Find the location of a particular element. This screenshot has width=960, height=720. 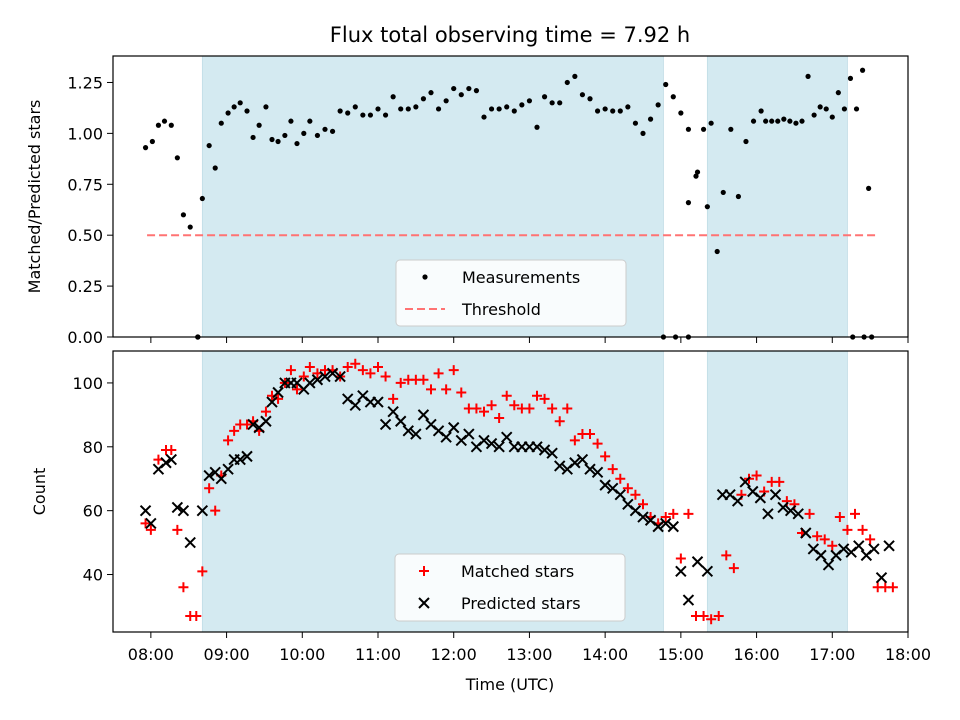

legend-label: Predicted stars is located at coordinates (521, 603).